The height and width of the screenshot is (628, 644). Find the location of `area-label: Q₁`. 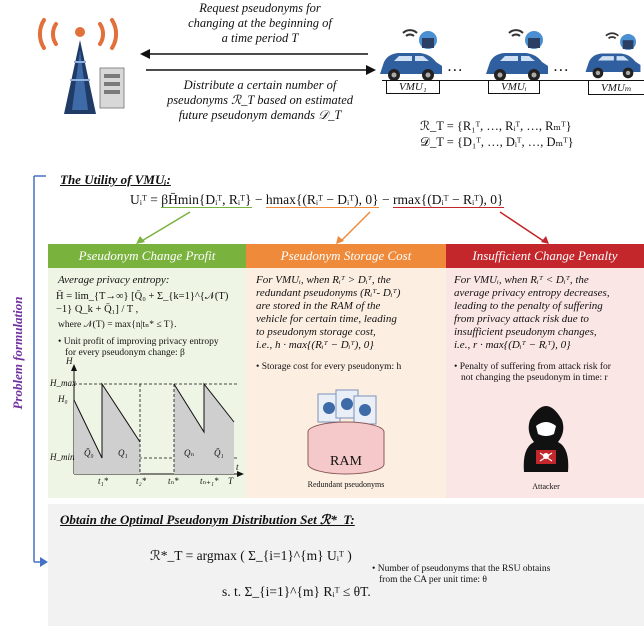

area-label: Q₁ is located at coordinates (123, 453).